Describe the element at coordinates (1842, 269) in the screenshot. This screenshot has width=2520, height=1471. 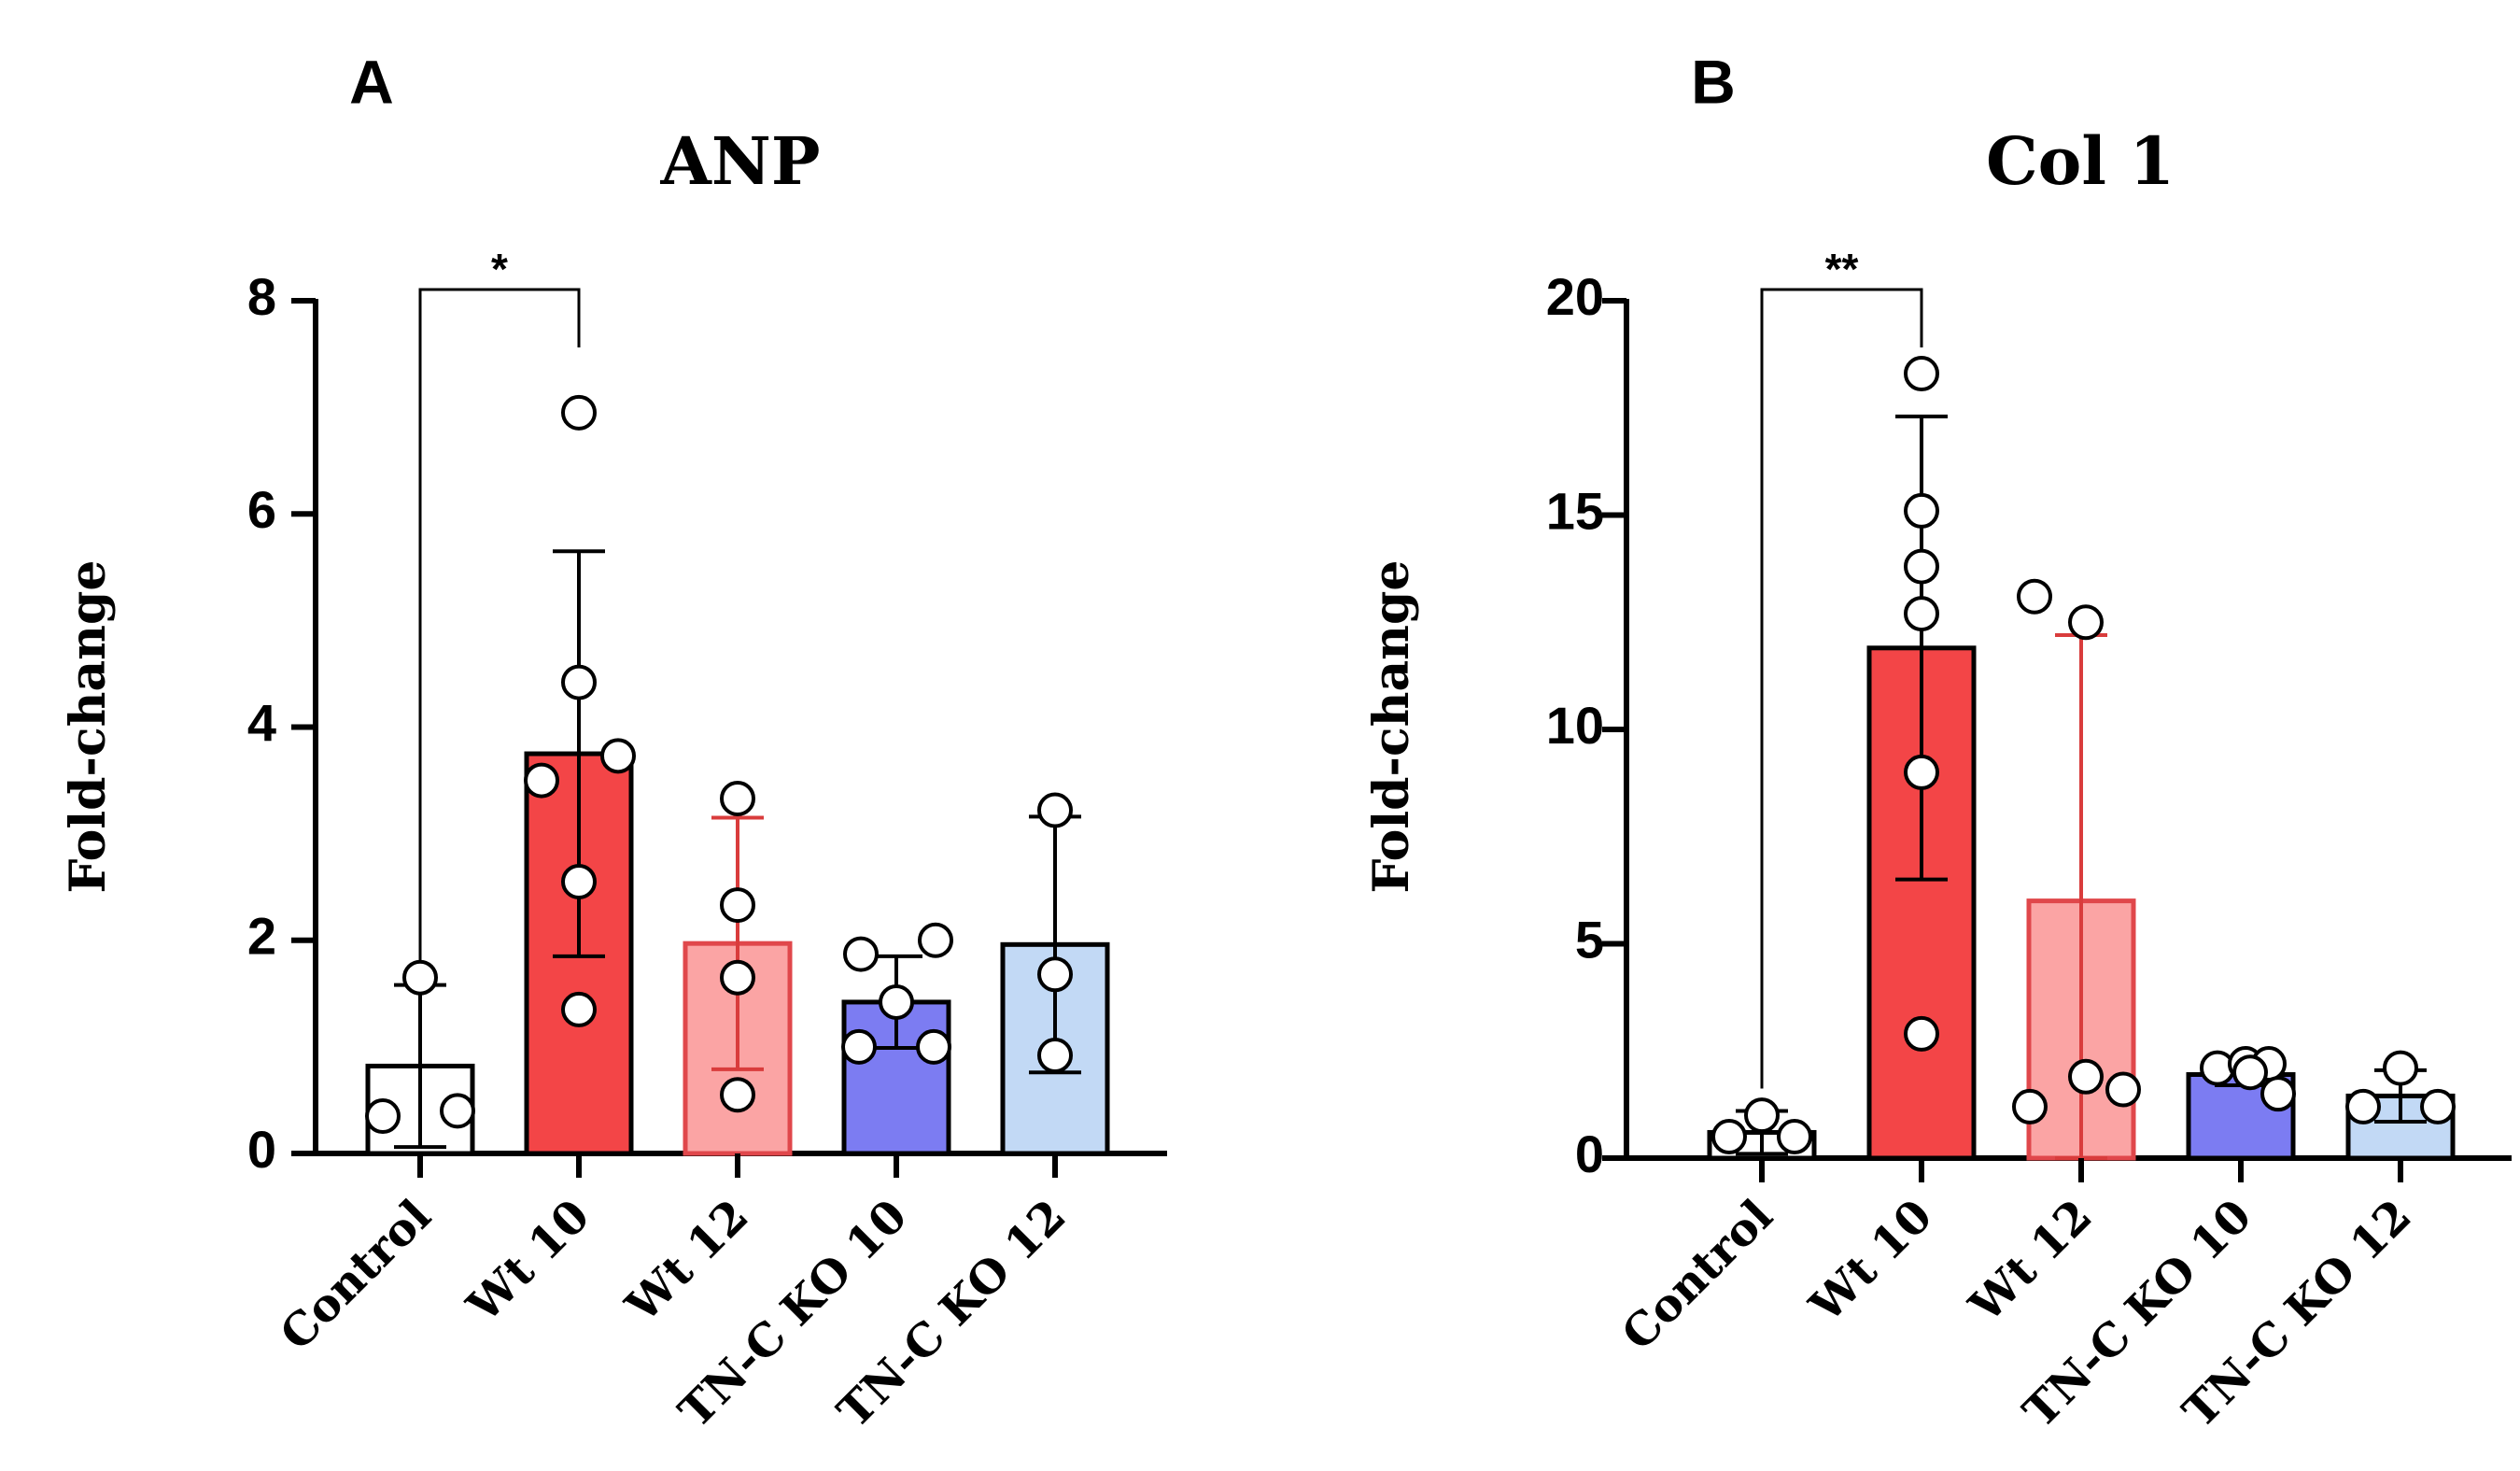
I see `significance-label: **` at that location.